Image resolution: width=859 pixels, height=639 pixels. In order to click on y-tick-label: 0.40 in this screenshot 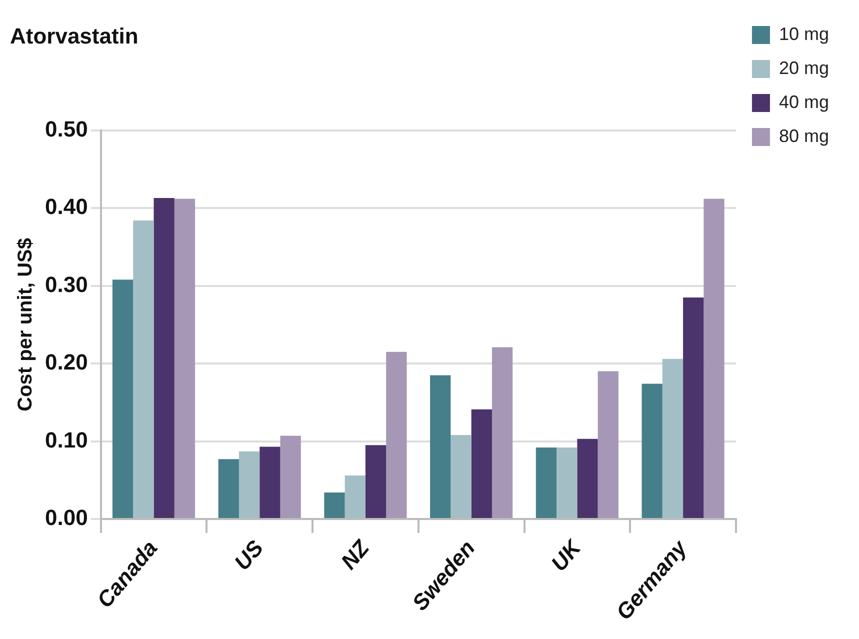, I will do `click(66, 207)`.